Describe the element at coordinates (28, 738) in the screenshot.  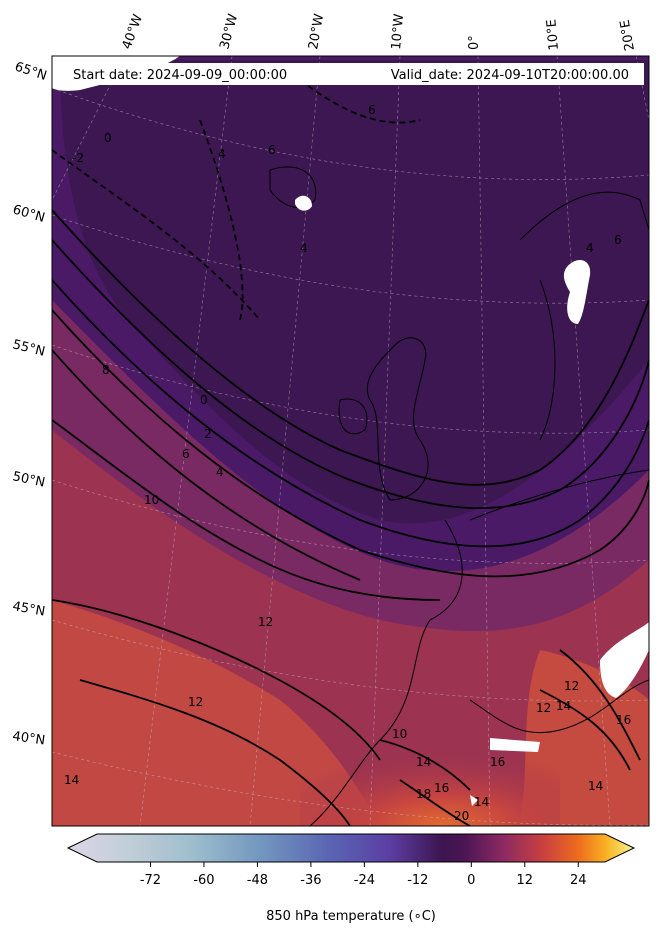
I see `lat-label: 40°N` at that location.